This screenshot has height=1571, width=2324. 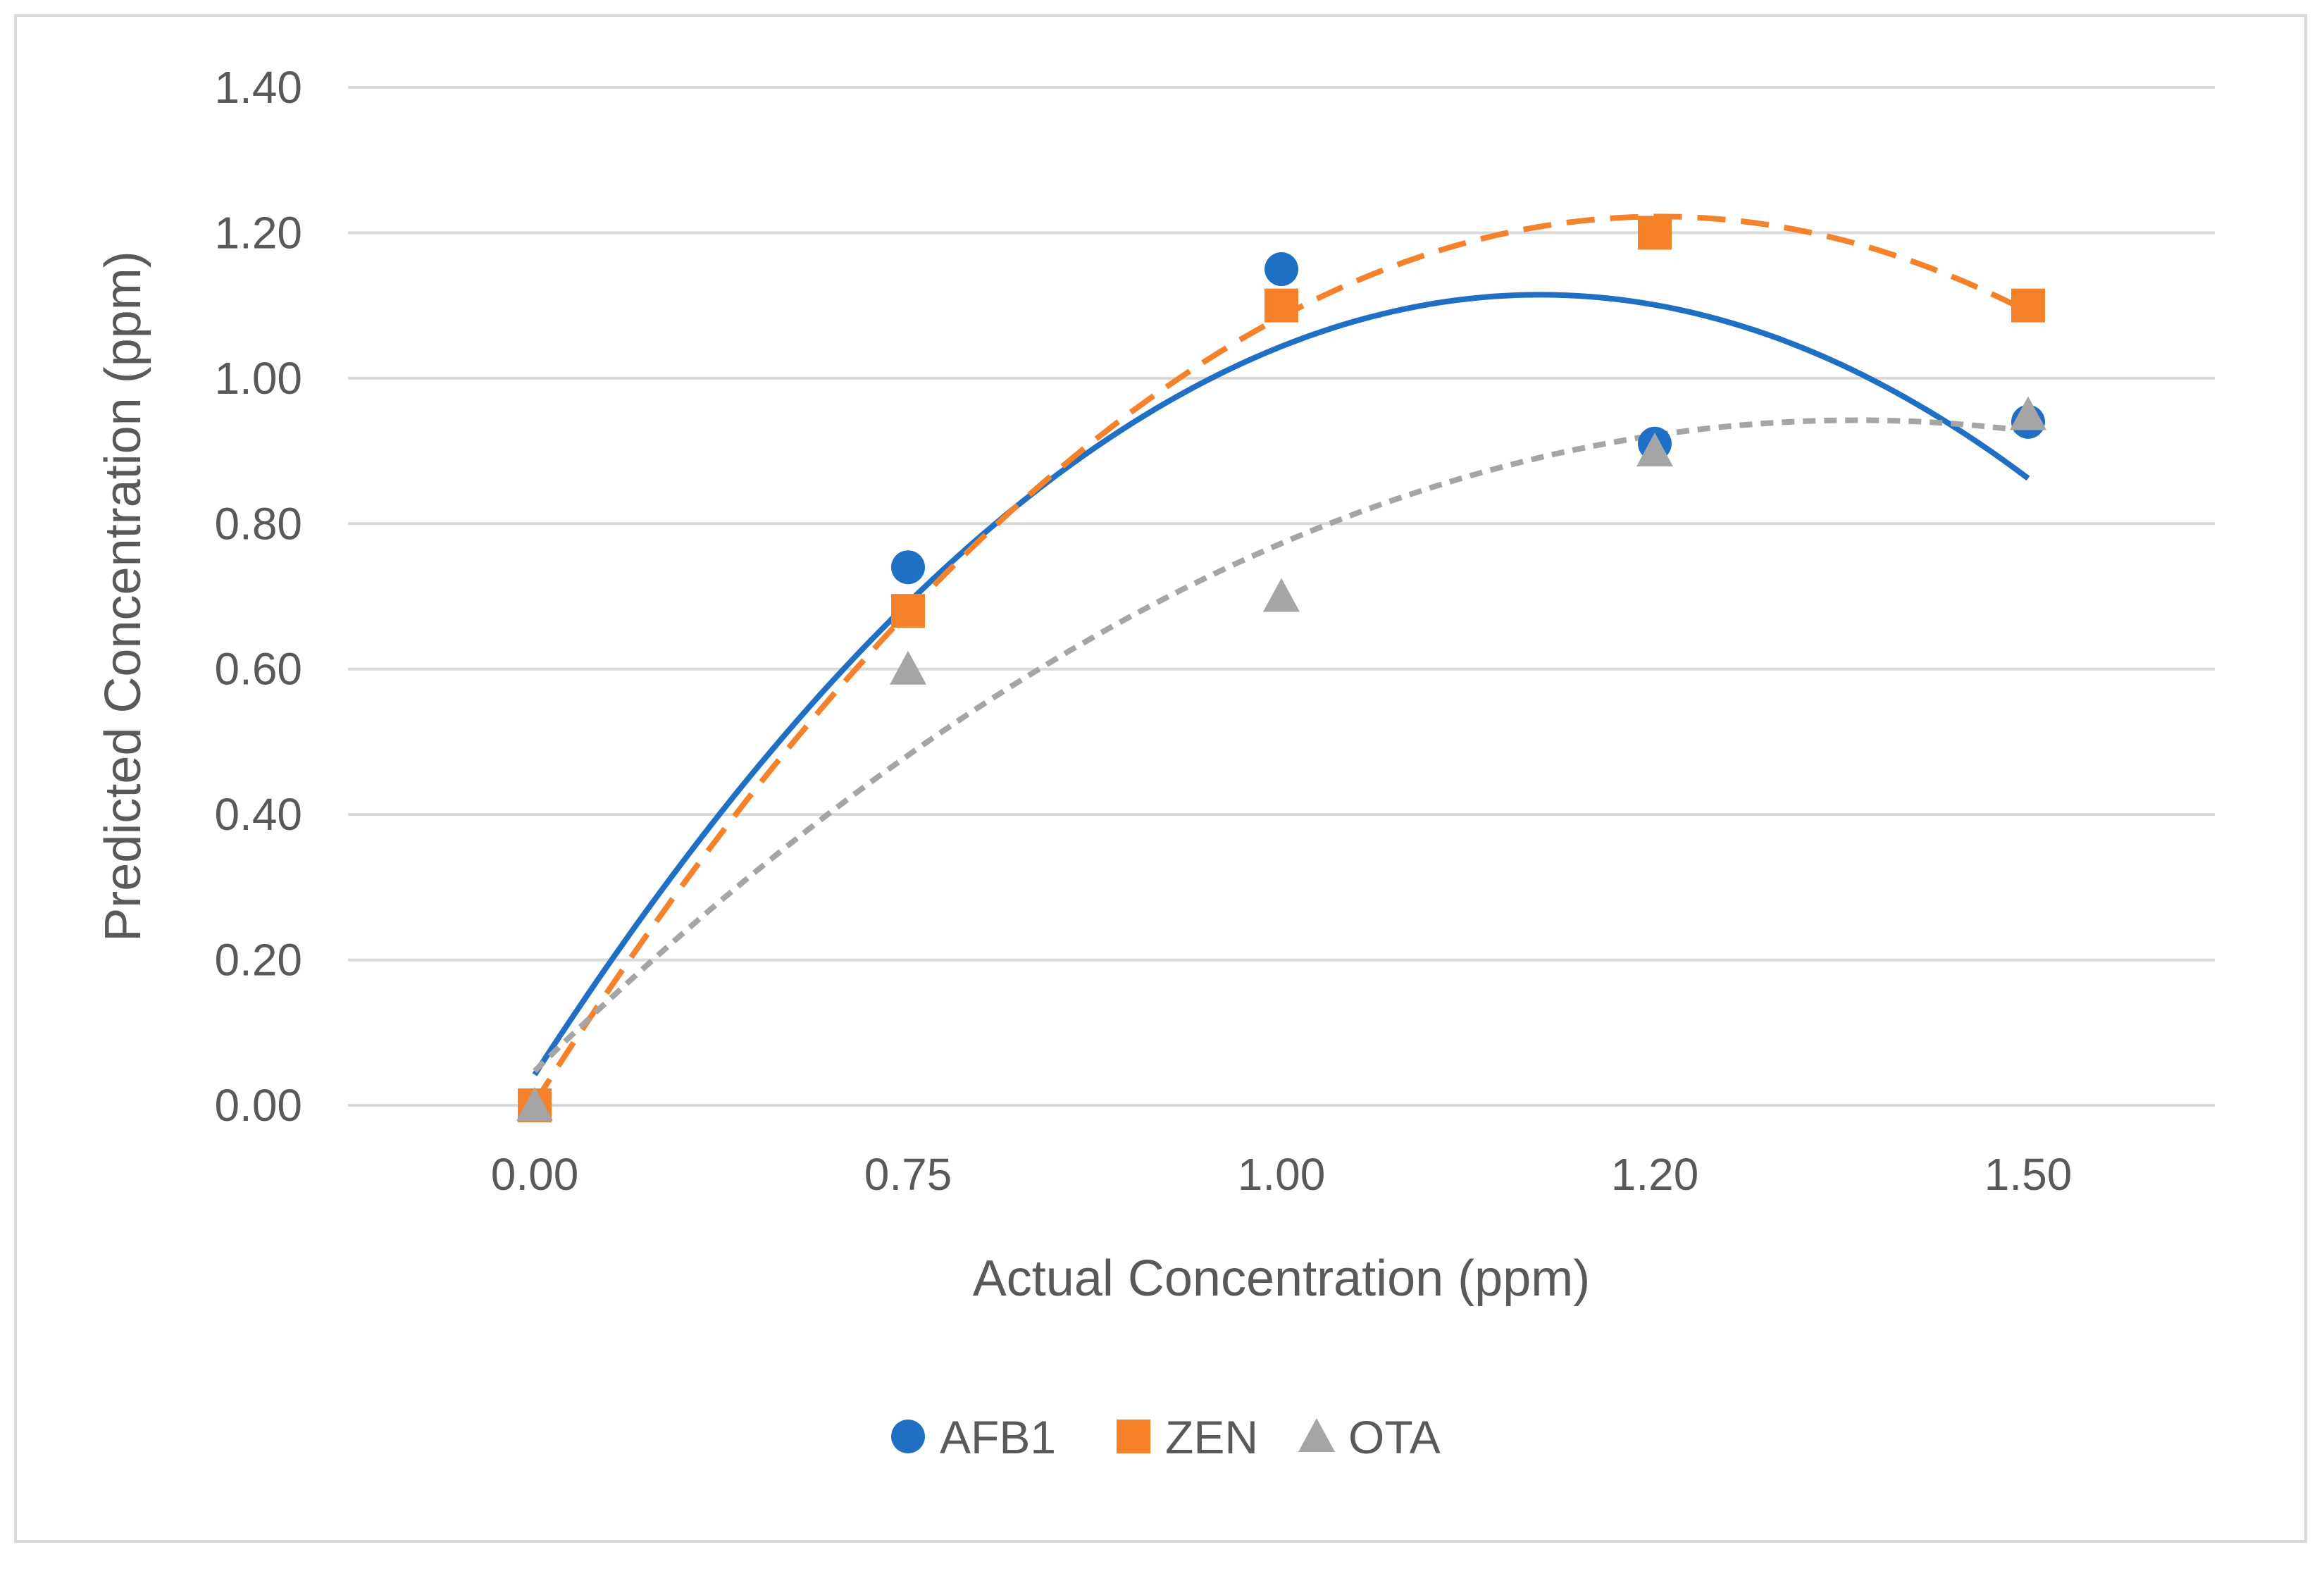 I want to click on y-tick-label: 0.00, so click(x=258, y=1105).